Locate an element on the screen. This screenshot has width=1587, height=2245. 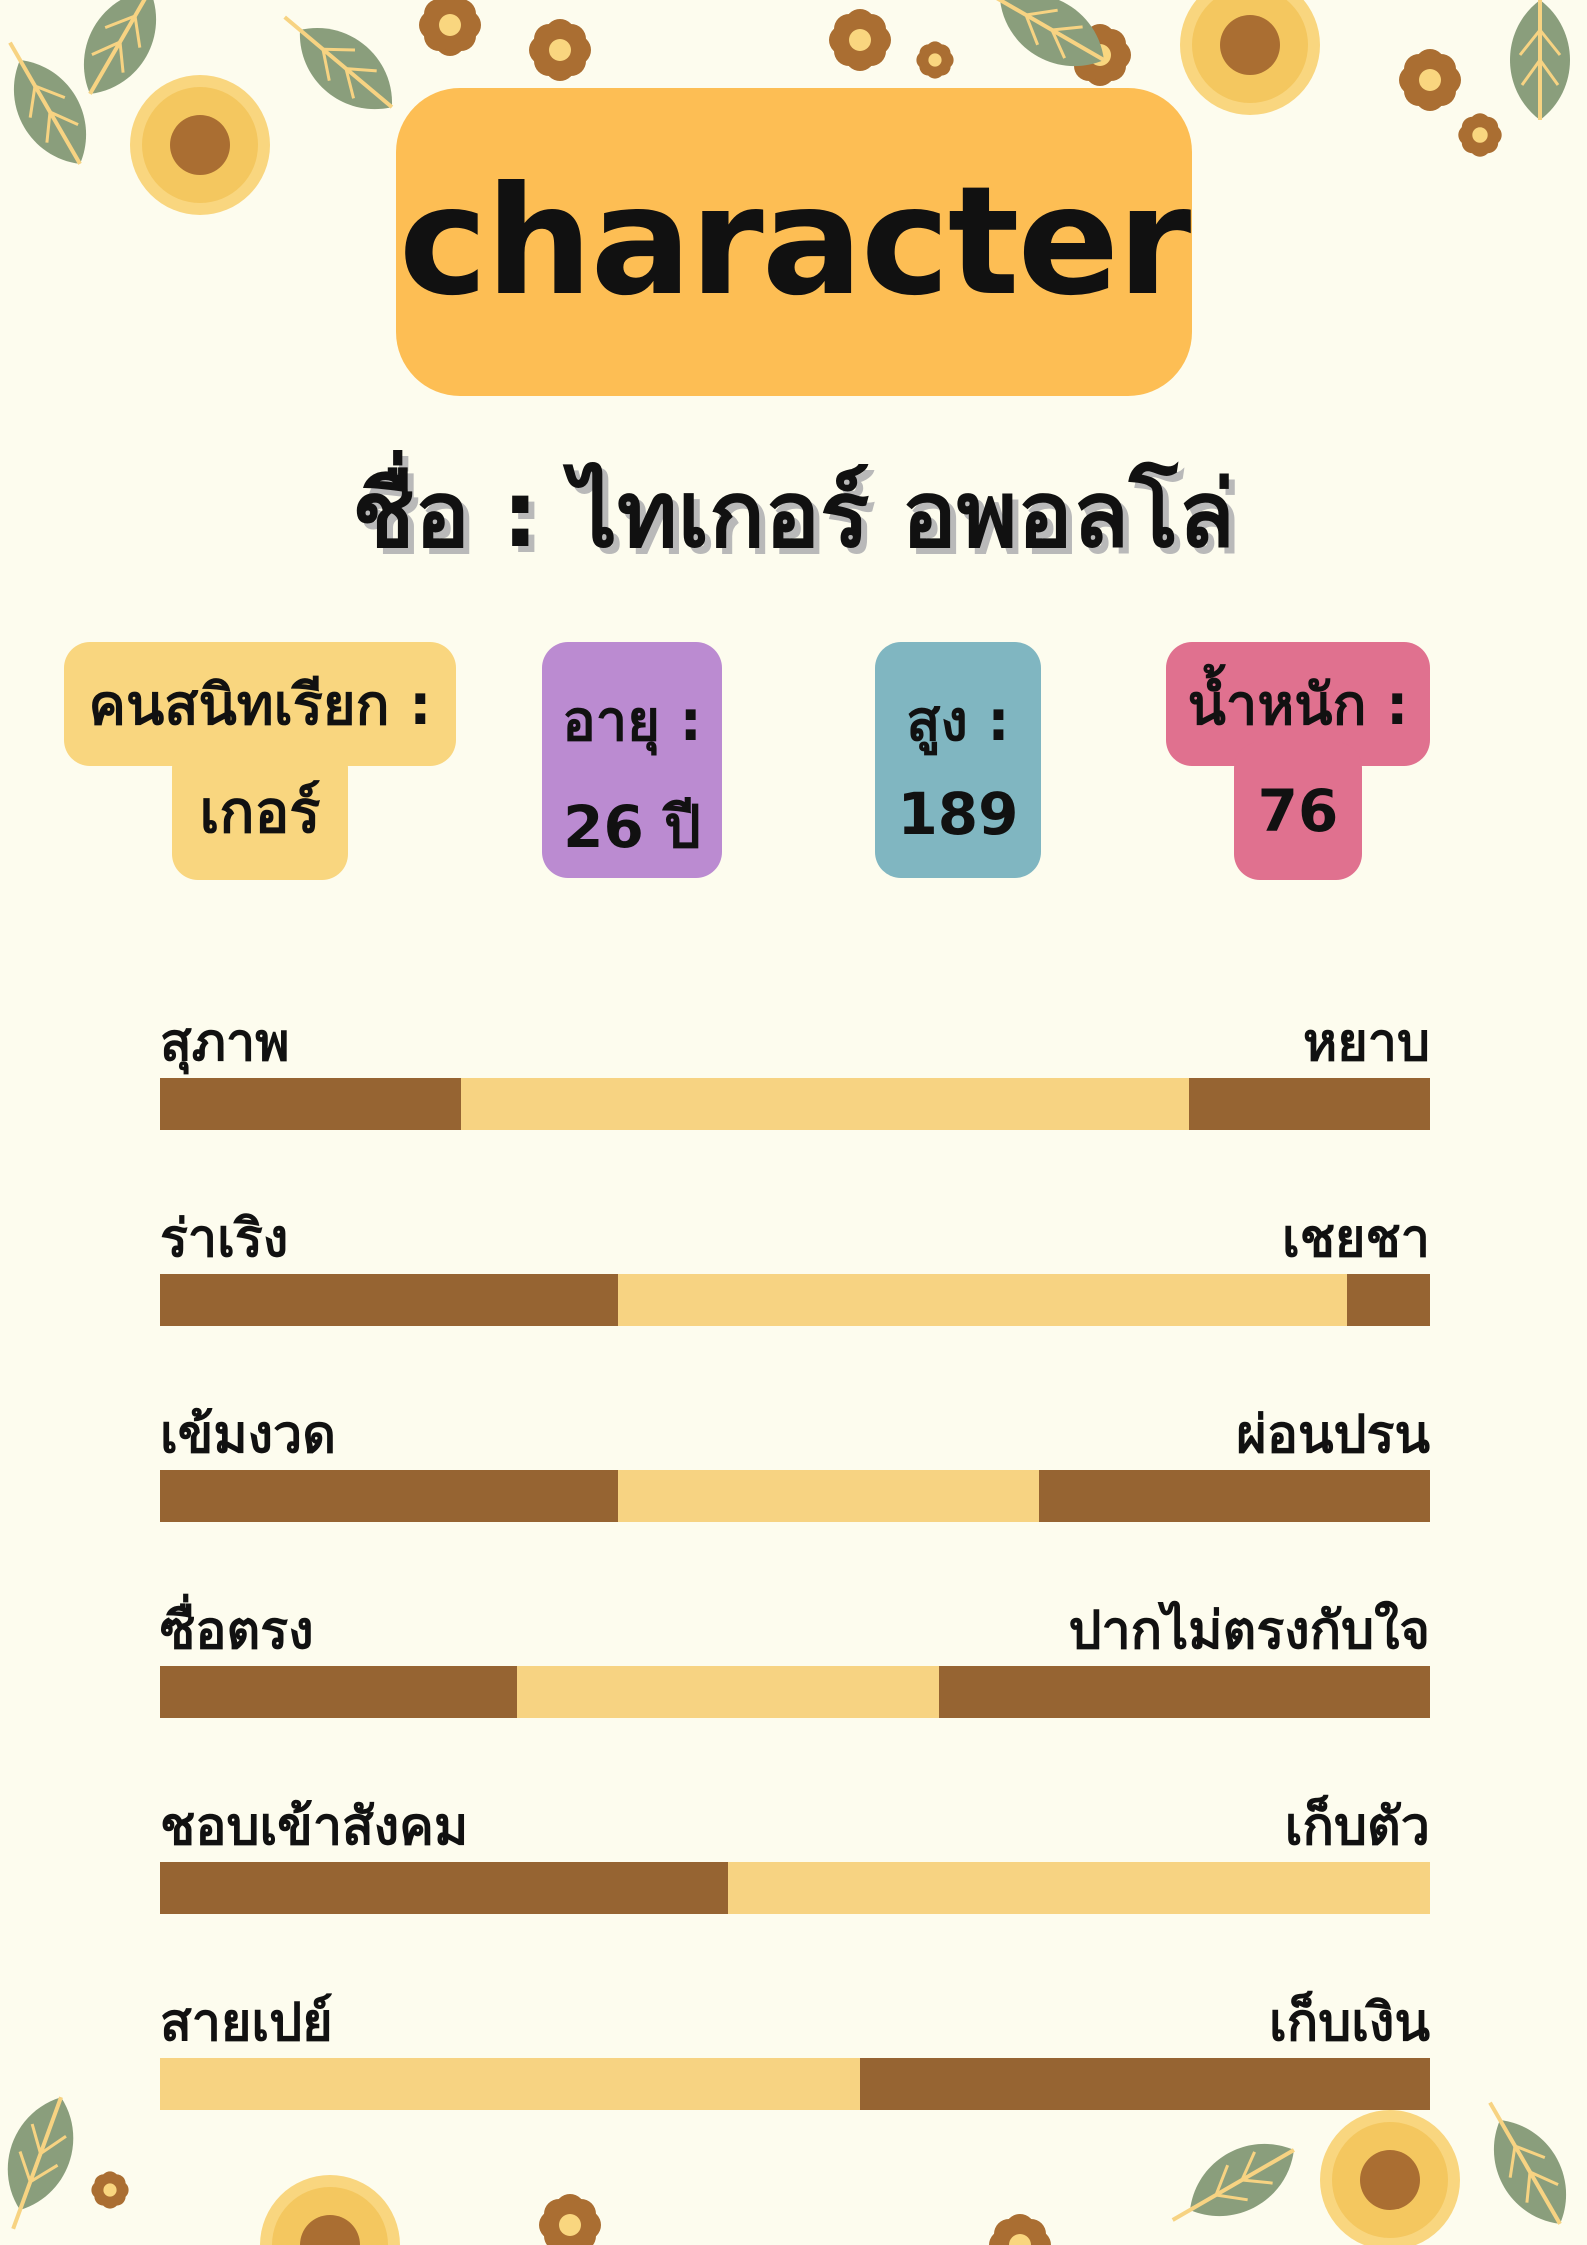
age-pill: อายุ : 26 ปี is located at coordinates (632, 760).